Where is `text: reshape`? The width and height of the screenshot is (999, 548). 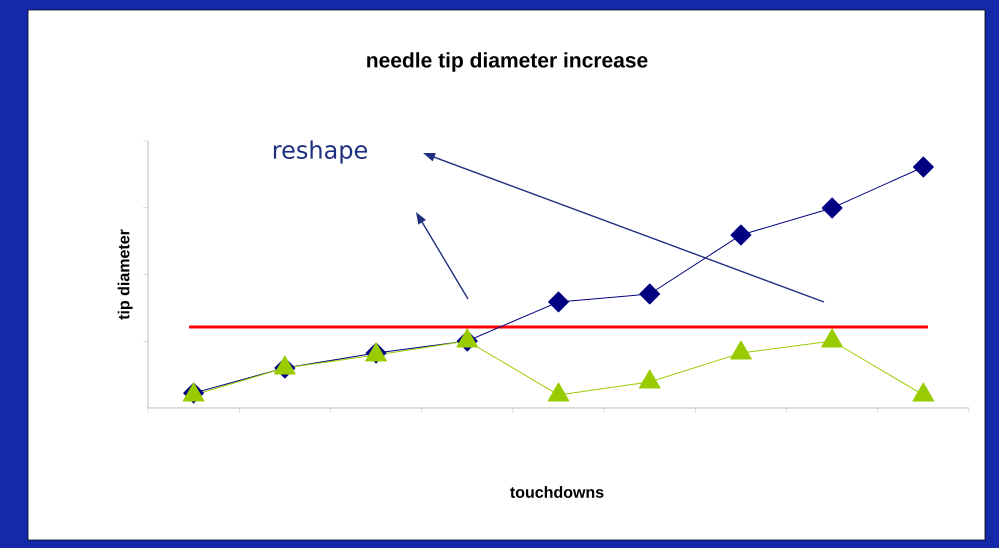
text: reshape is located at coordinates (321, 152).